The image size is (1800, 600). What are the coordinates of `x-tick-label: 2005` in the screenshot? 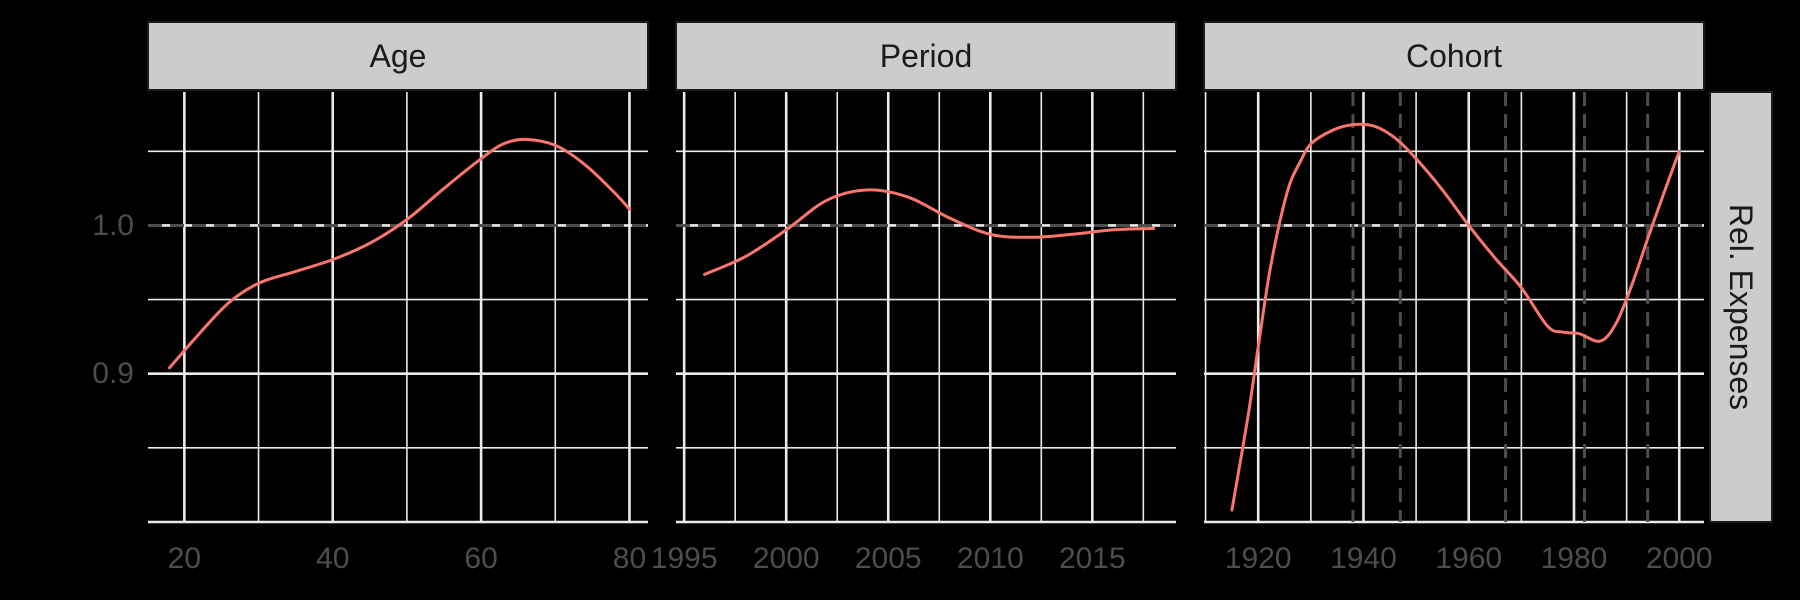 It's located at (888, 558).